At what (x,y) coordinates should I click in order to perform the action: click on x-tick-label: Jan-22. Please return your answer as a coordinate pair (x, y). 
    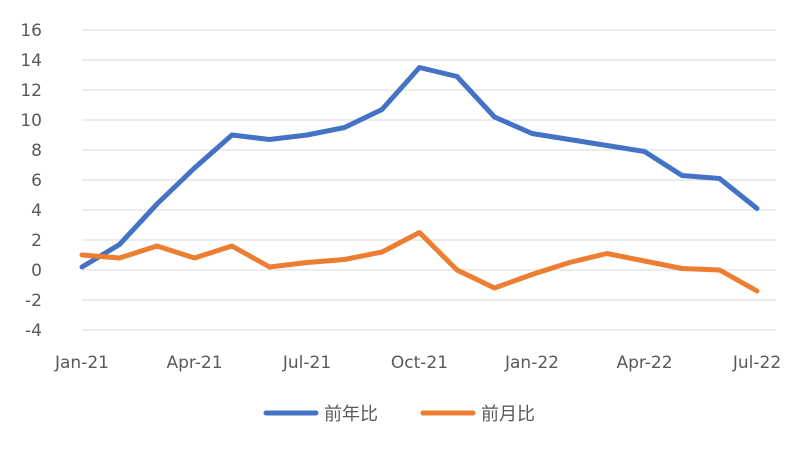
    Looking at the image, I should click on (531, 363).